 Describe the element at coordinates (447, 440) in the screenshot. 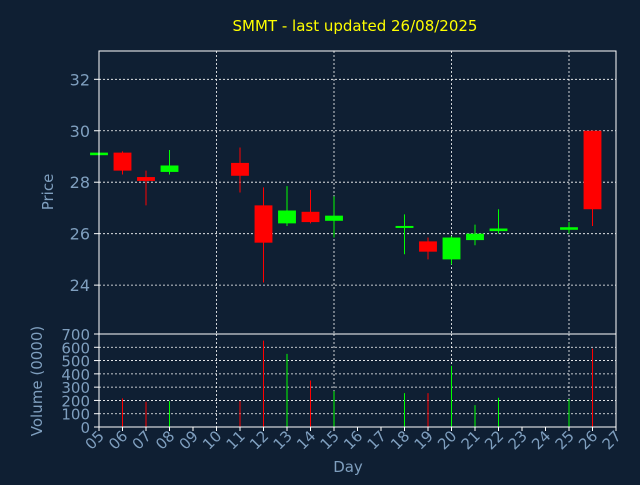

I see `day-tick-label: 20` at that location.